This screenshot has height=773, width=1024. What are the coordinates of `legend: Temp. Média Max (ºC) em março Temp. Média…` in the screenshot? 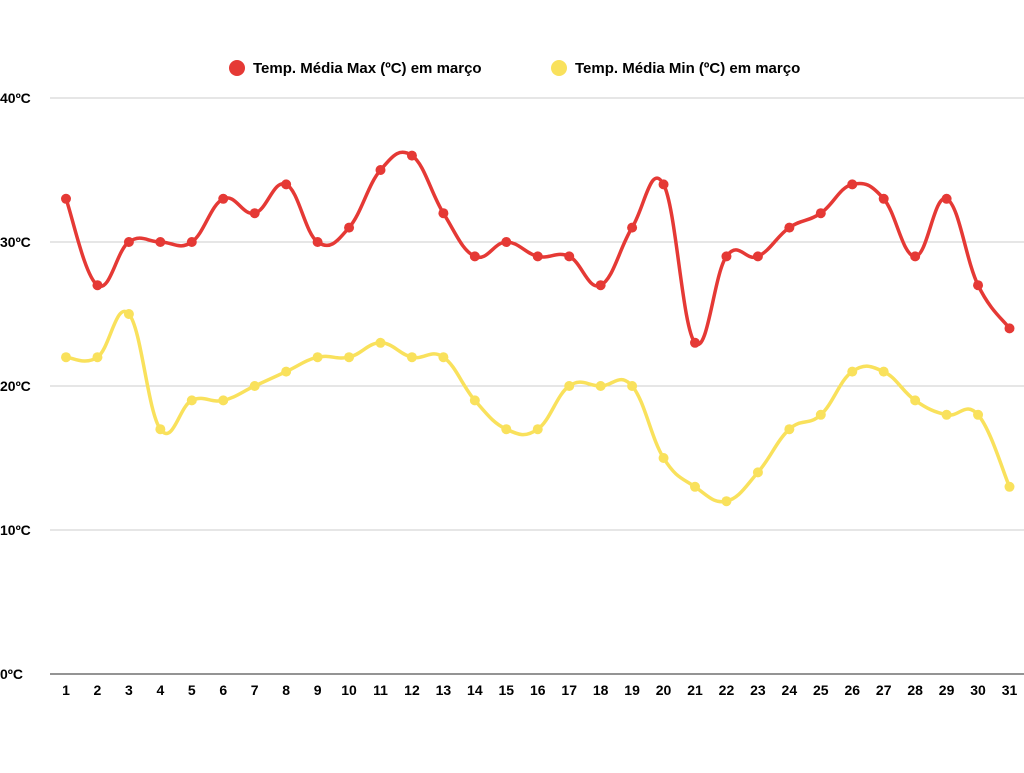 It's located at (514, 68).